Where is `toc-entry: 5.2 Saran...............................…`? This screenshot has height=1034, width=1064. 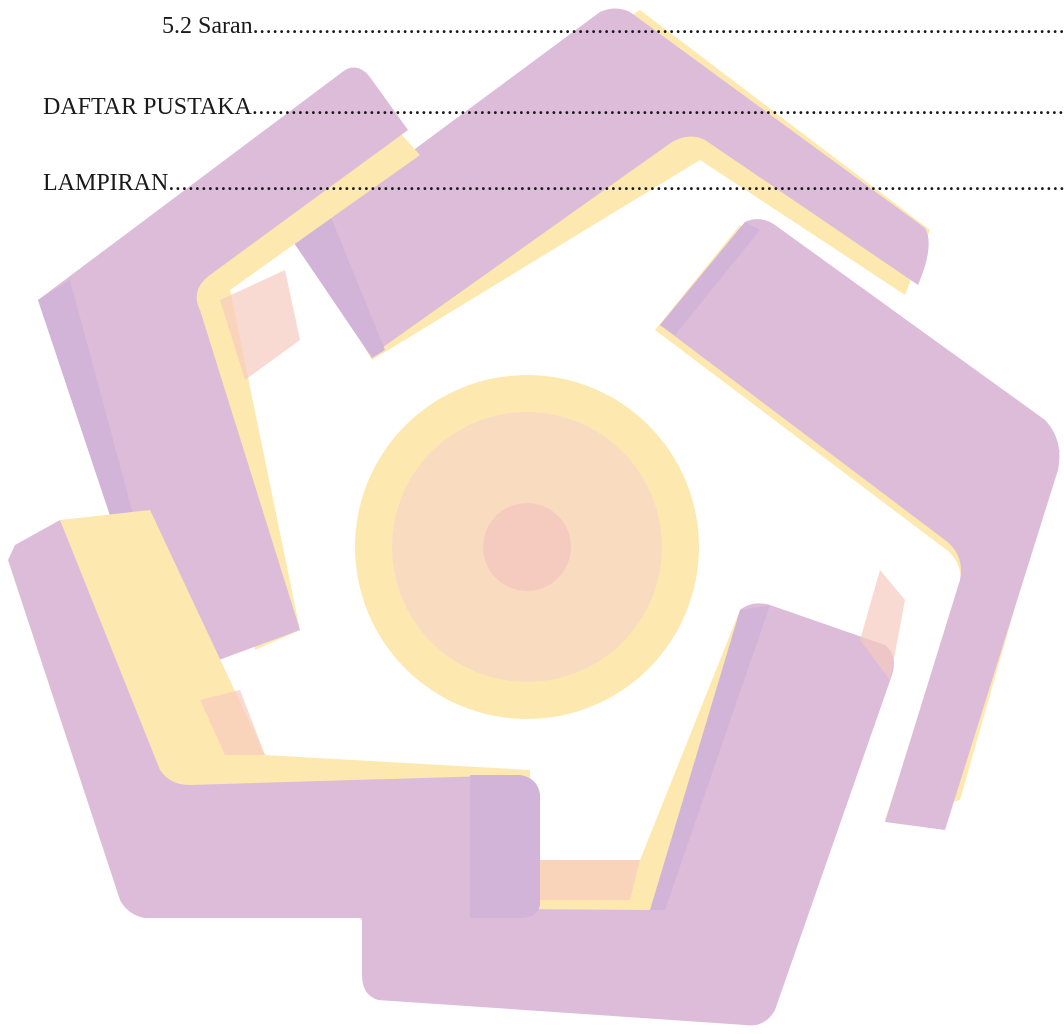
toc-entry: 5.2 Saran...............................… is located at coordinates (613, 26).